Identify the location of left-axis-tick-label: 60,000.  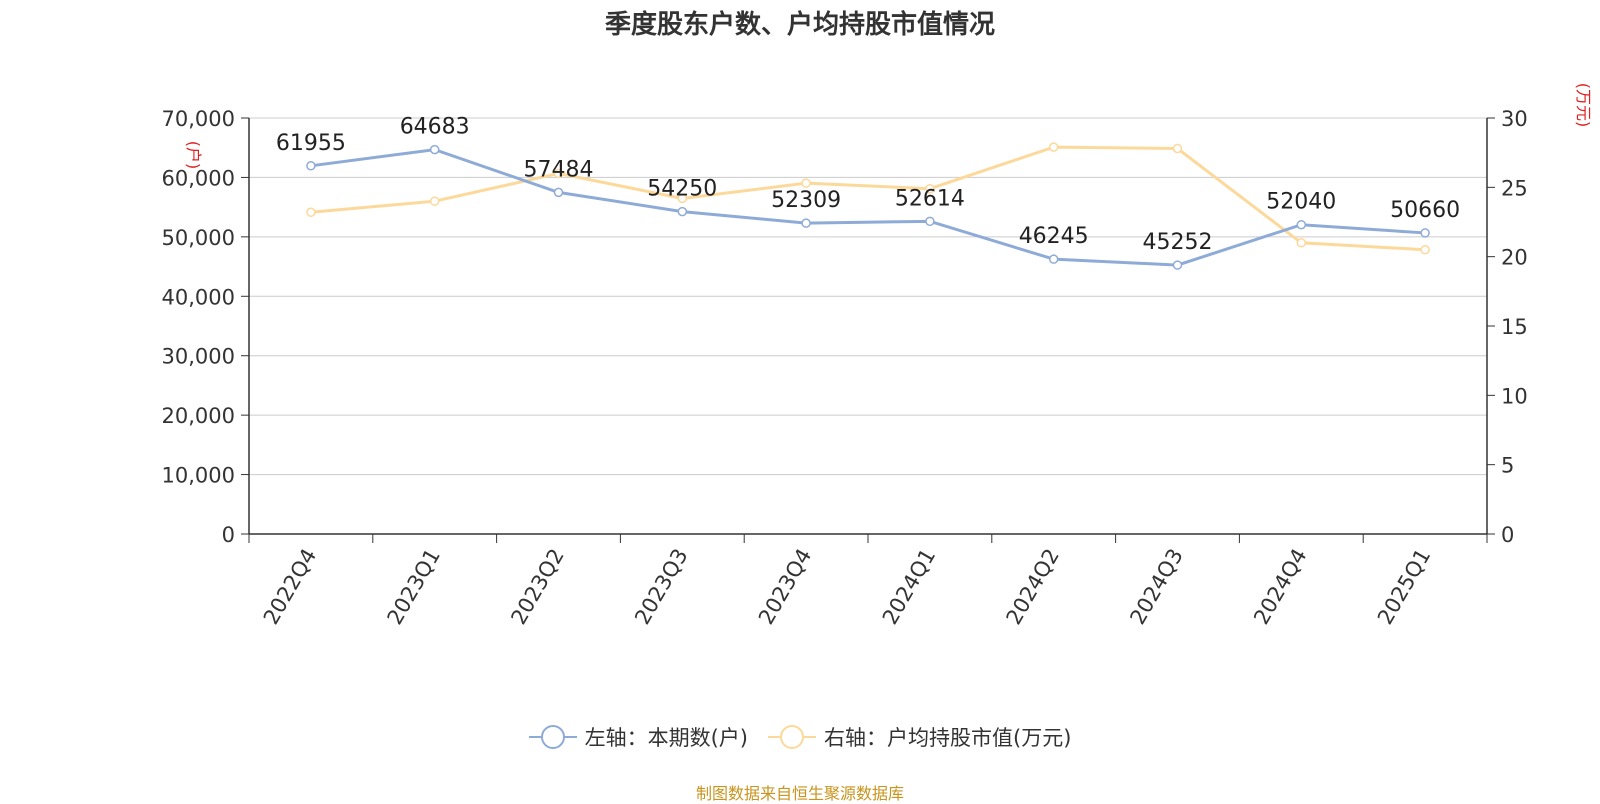
(198, 178).